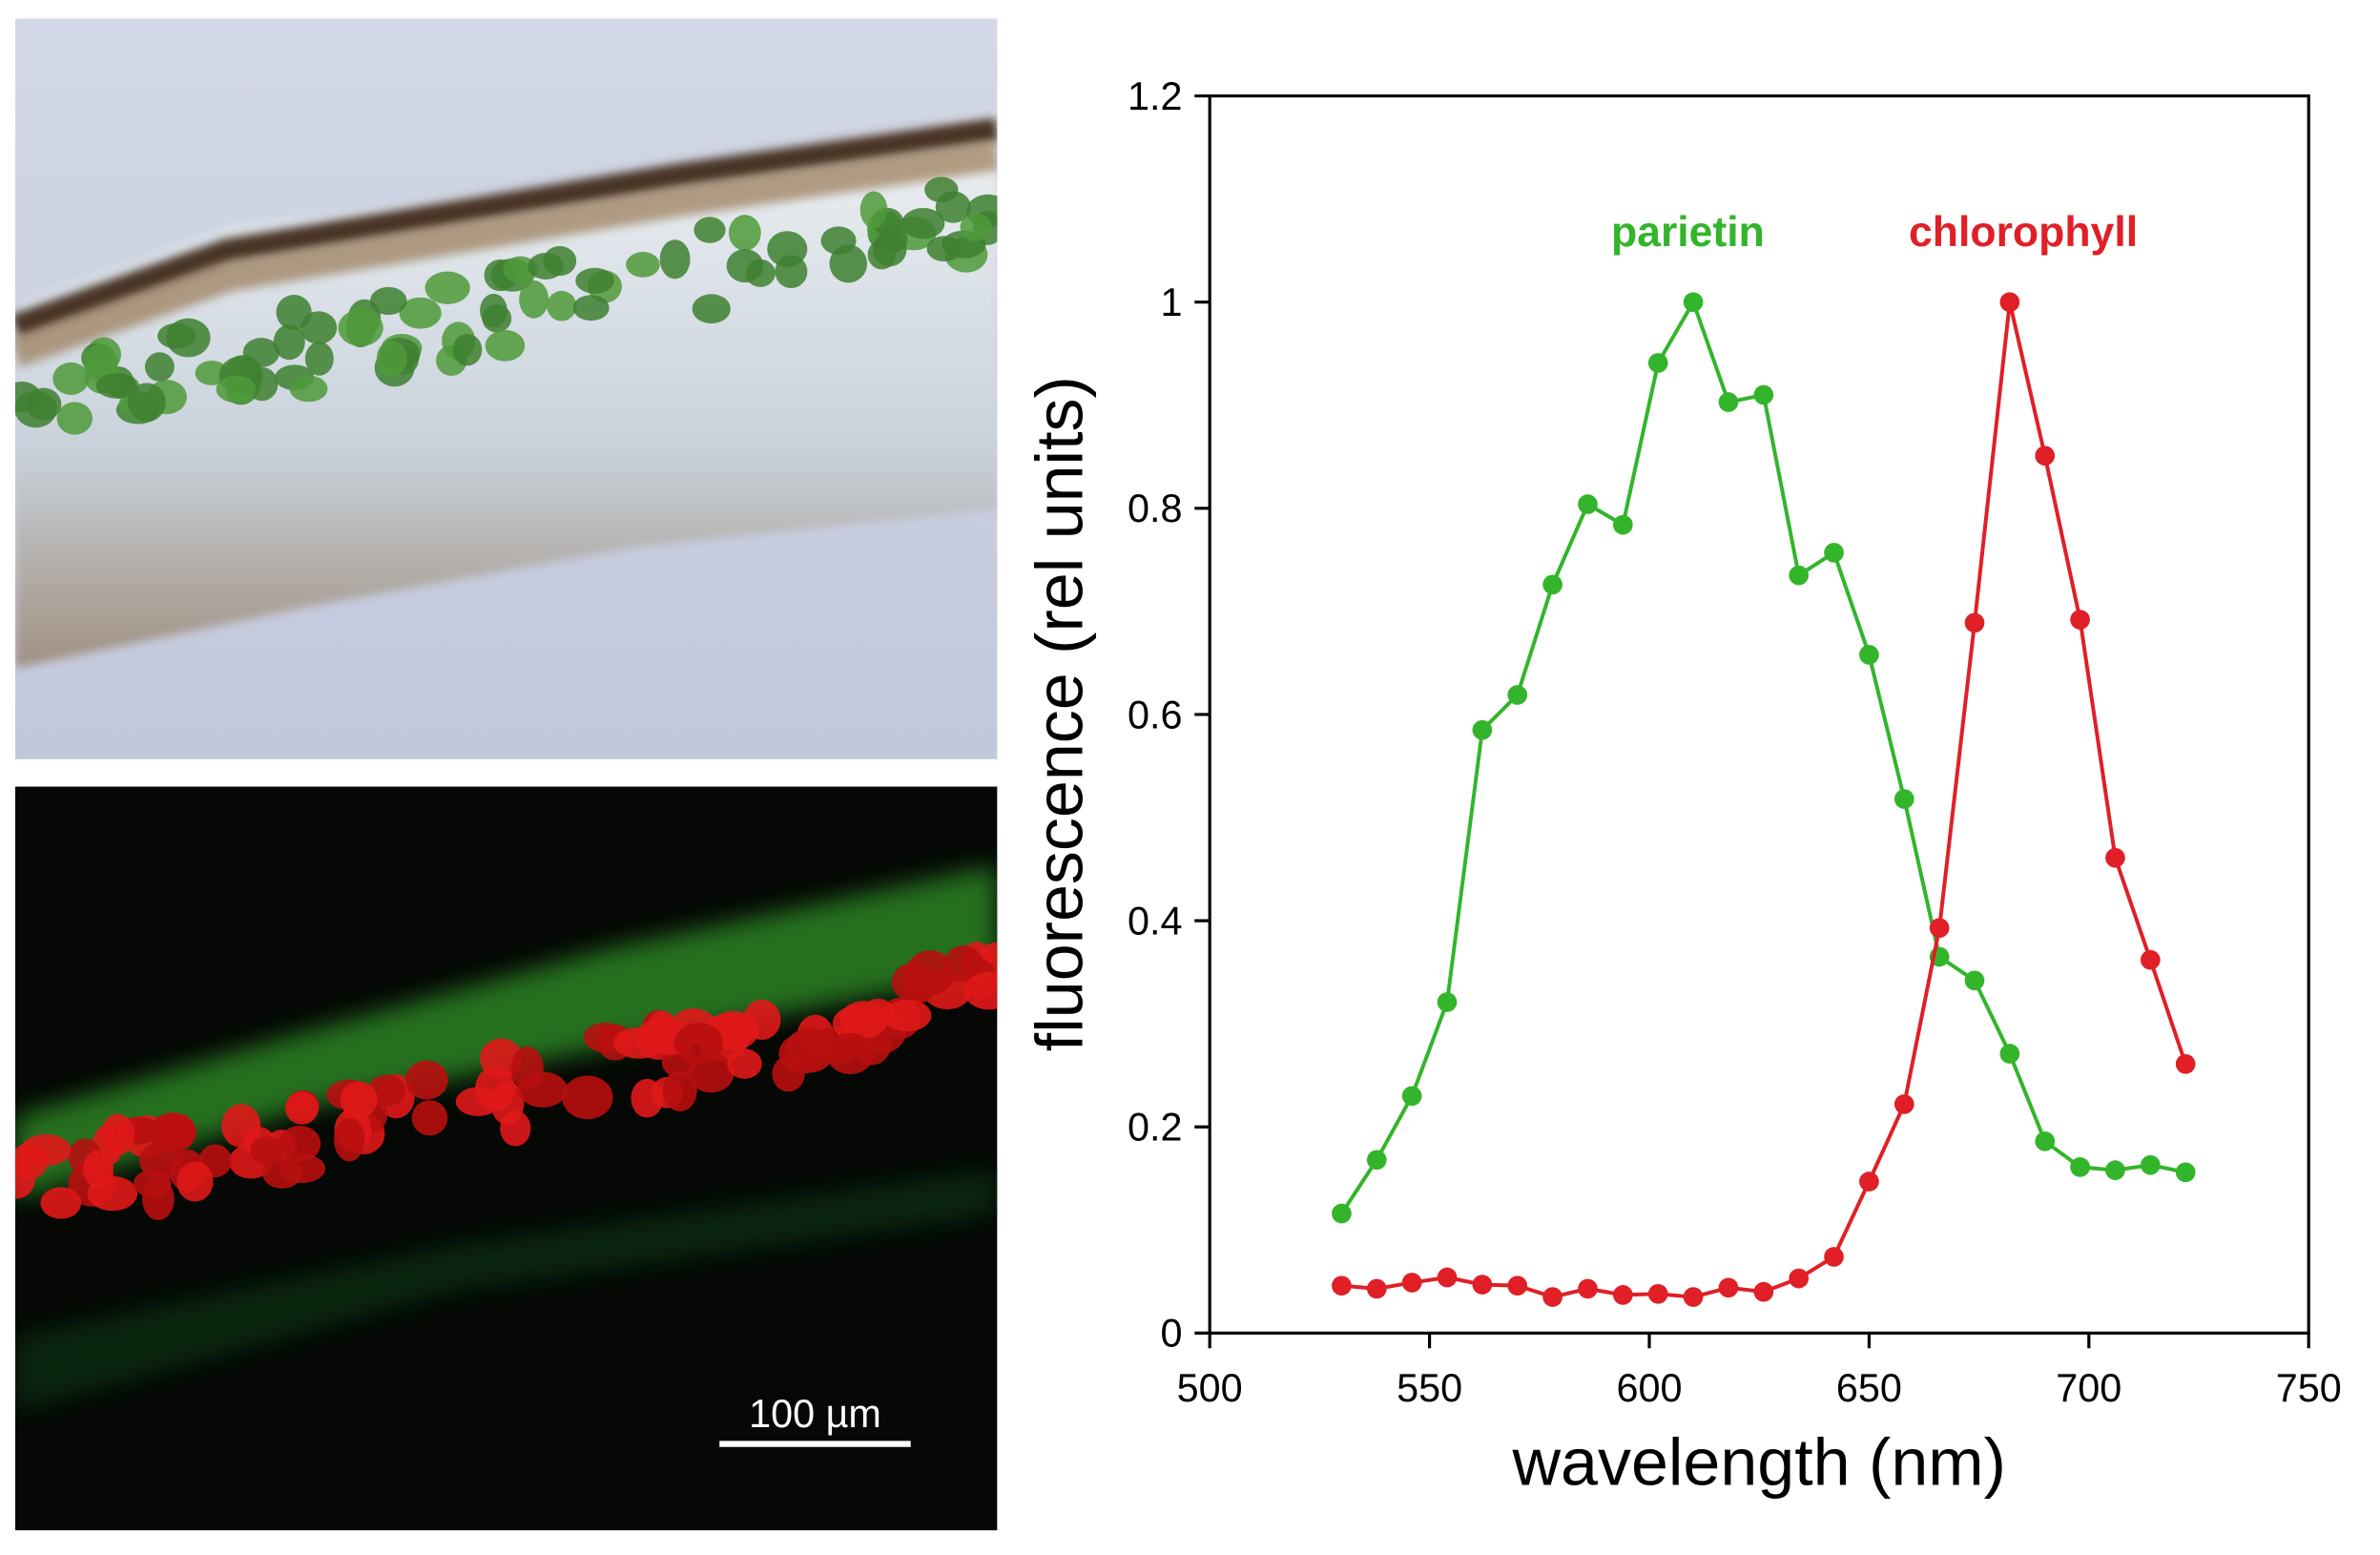 The height and width of the screenshot is (1555, 2380). I want to click on scale-bar-label: 100 µm, so click(815, 1414).